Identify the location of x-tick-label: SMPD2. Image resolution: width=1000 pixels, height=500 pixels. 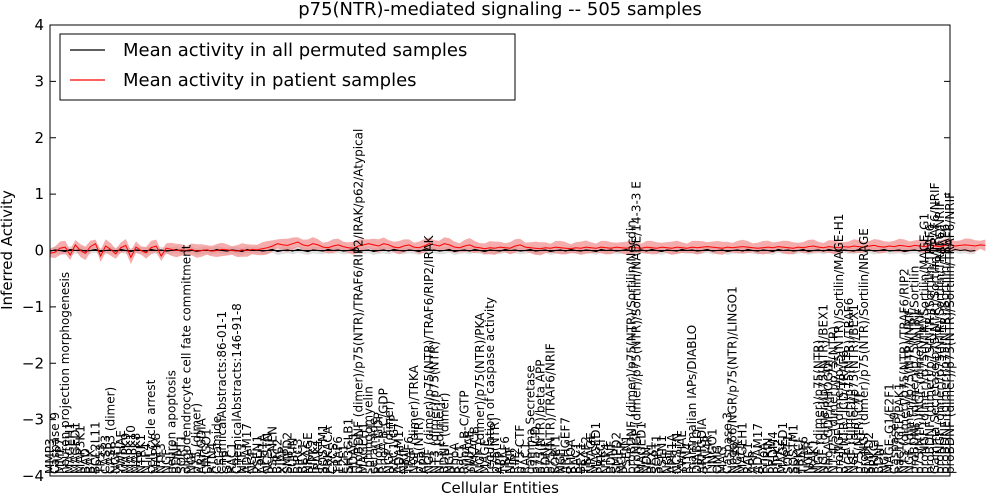
(288, 453).